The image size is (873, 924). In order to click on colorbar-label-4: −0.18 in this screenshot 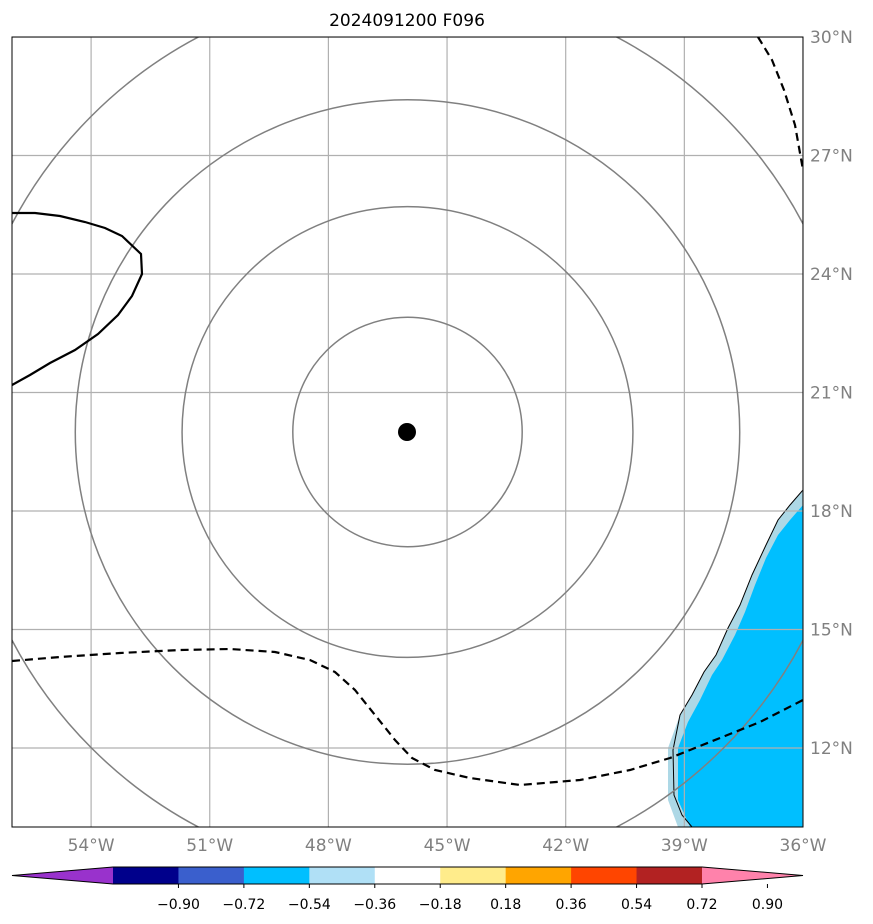, I will do `click(440, 905)`.